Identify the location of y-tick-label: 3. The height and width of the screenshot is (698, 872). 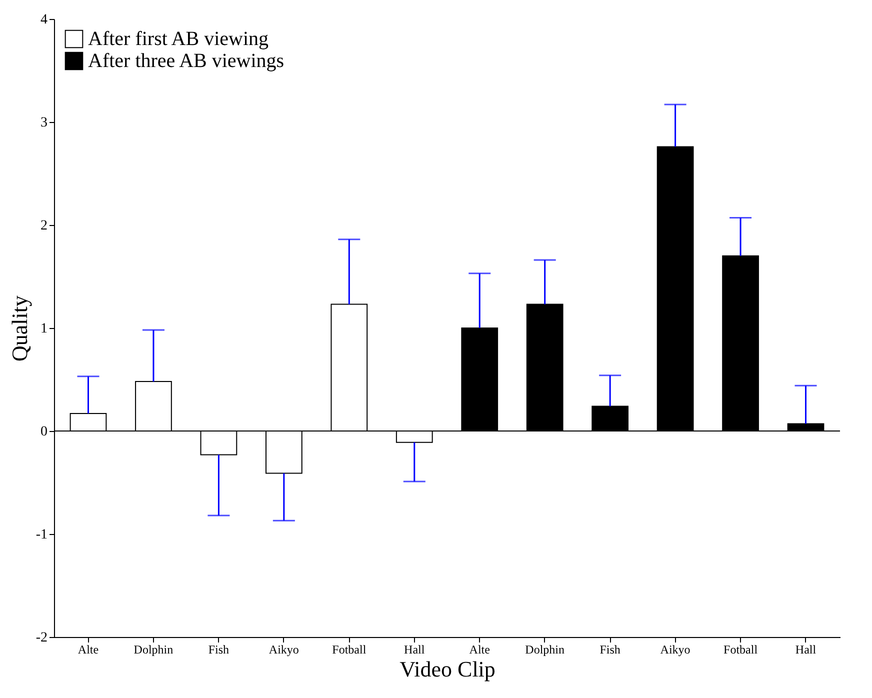
(44, 123).